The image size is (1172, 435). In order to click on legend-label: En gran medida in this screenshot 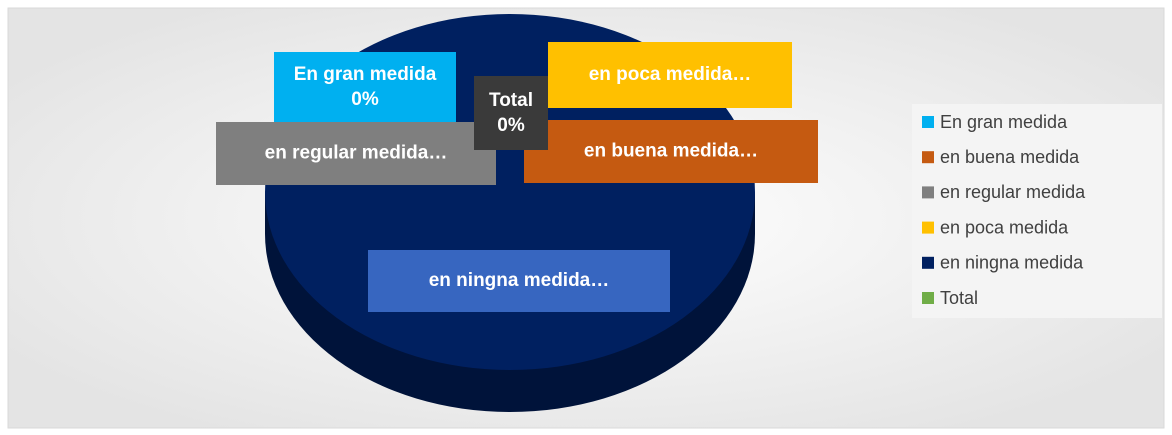, I will do `click(1004, 122)`.